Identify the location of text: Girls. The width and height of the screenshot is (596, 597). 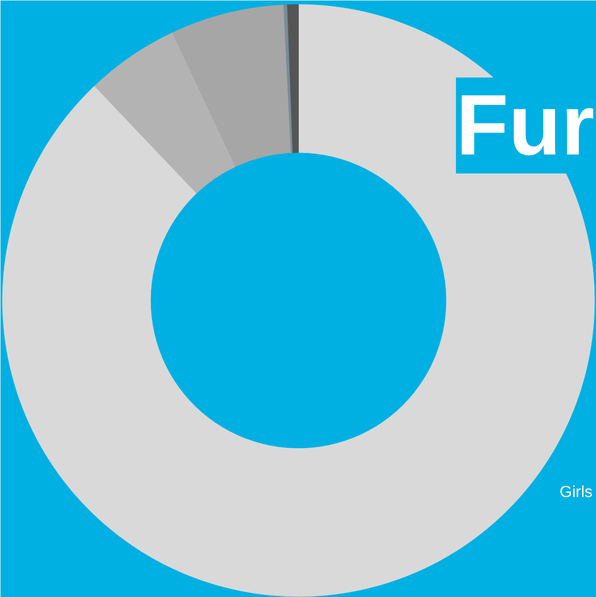
(576, 492).